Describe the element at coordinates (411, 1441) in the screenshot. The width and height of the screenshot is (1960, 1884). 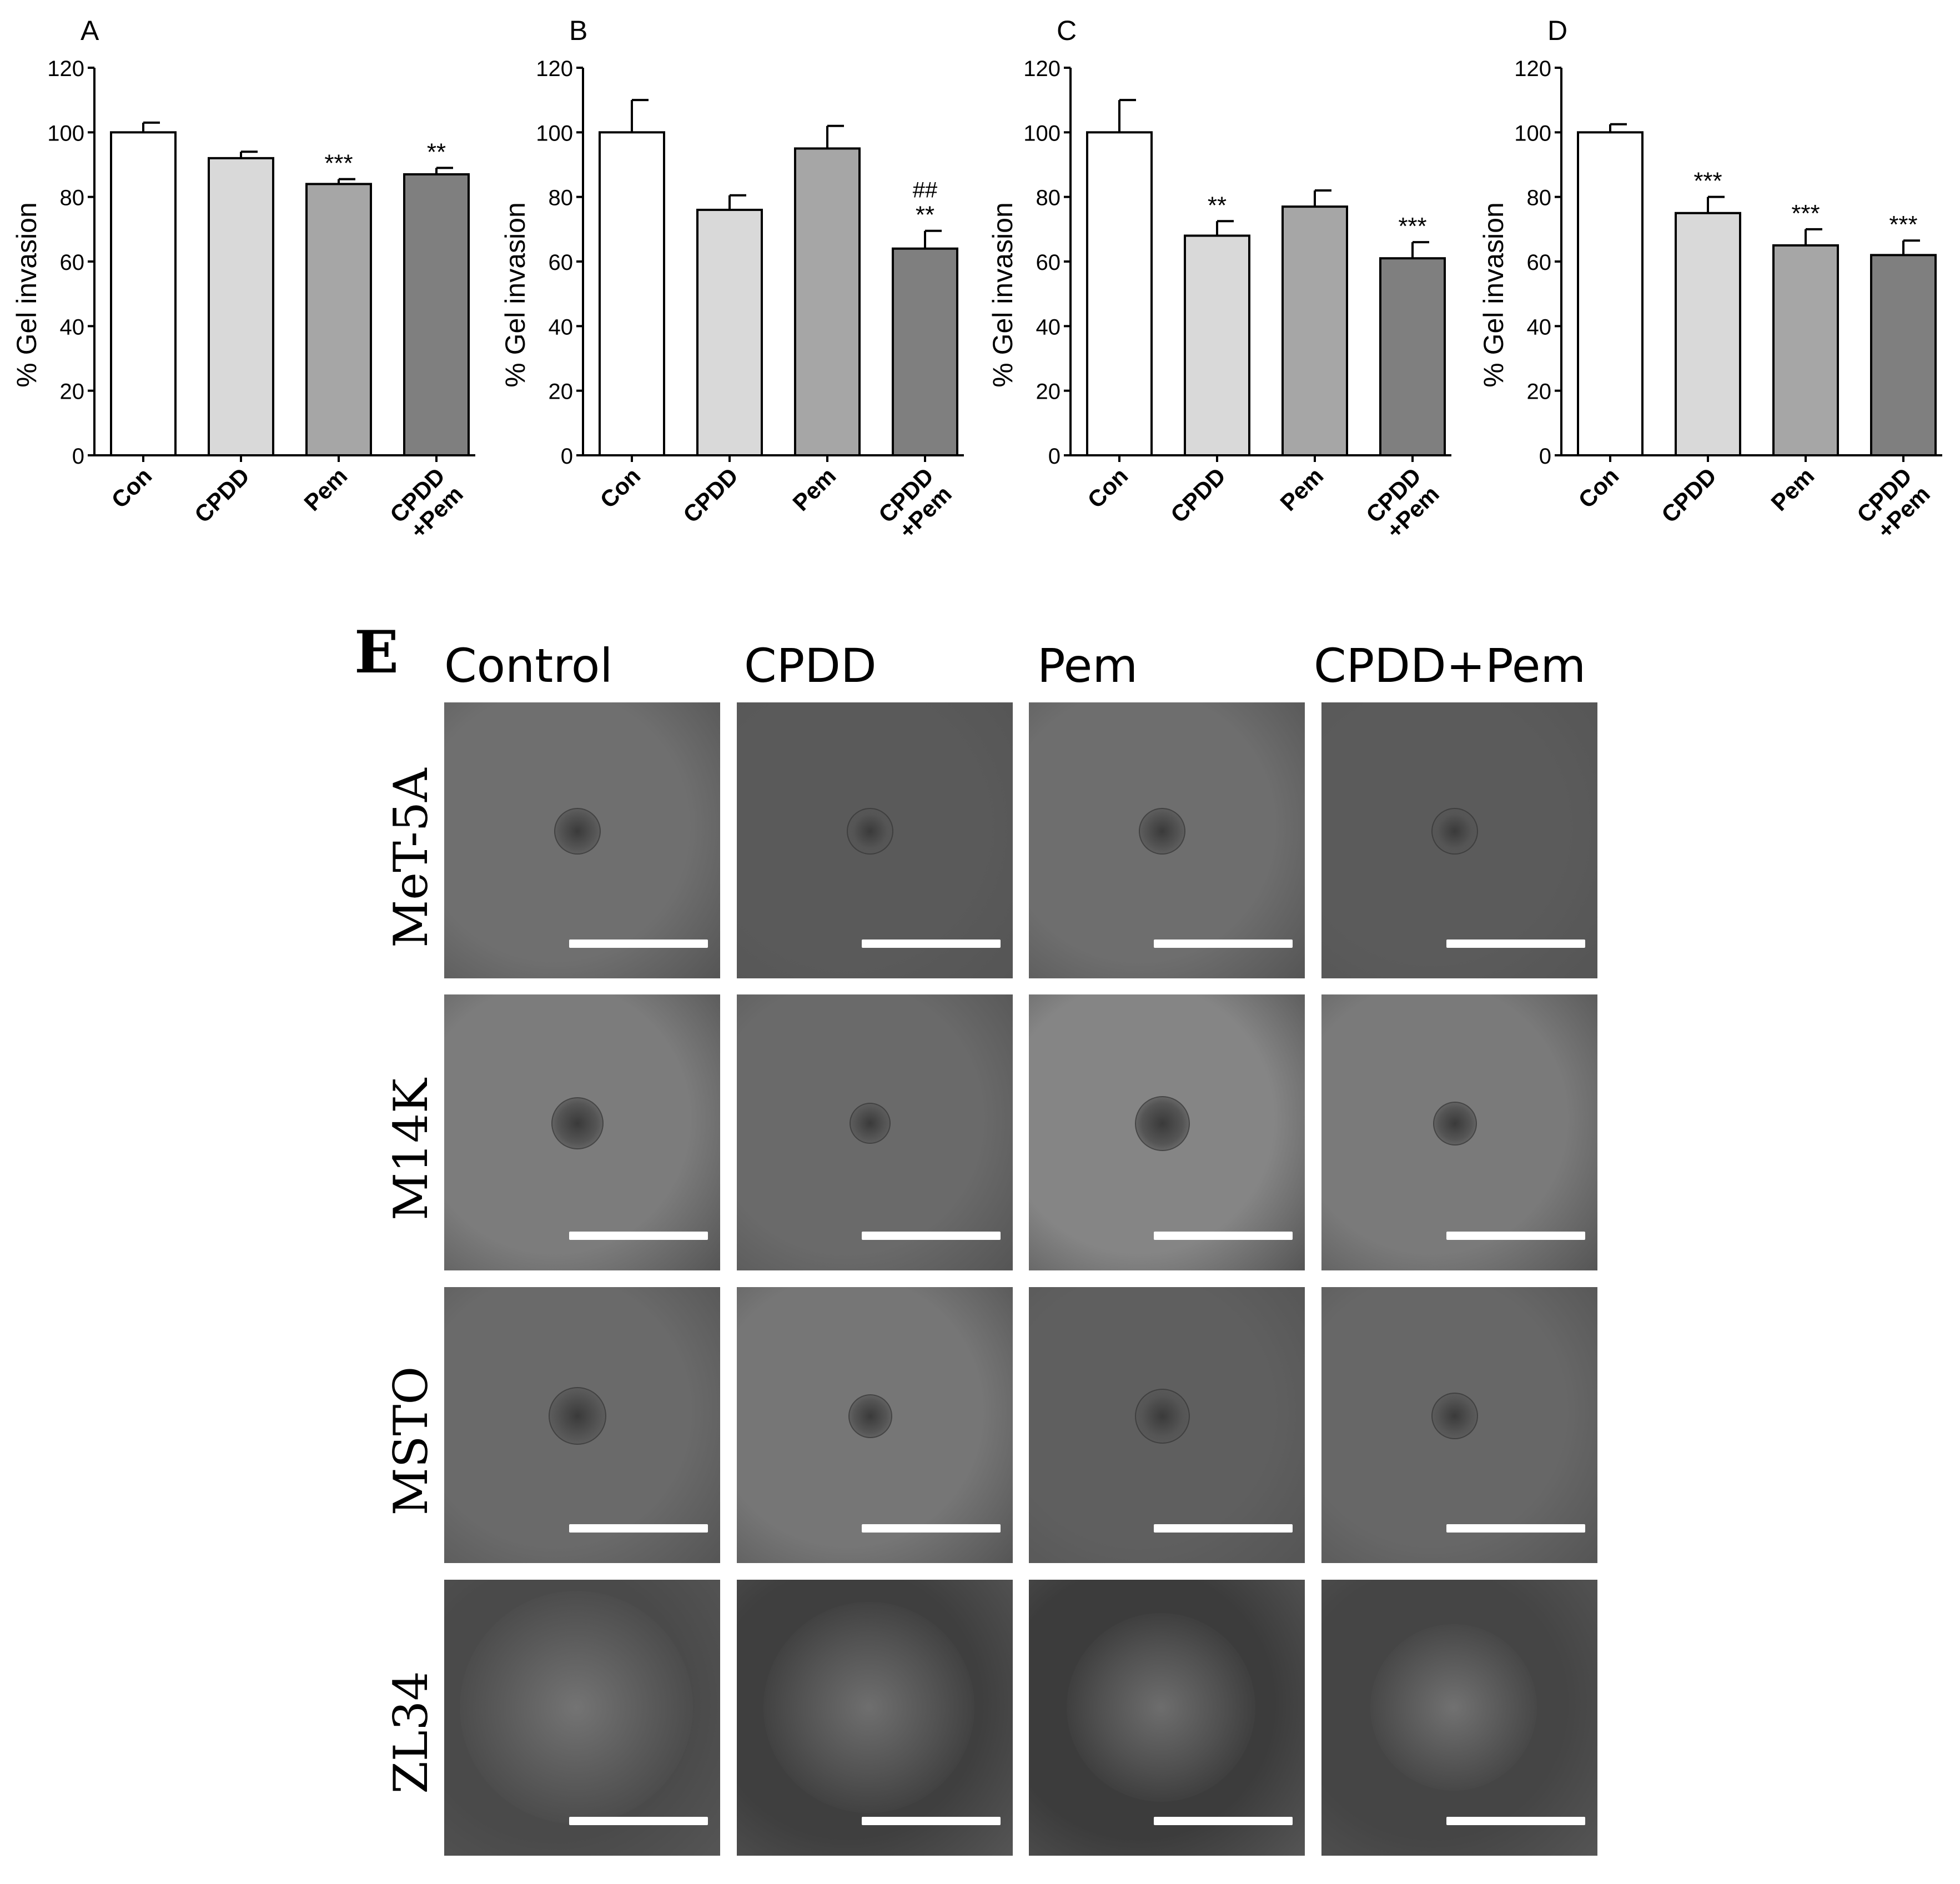
I see `row-label-msto: MSTO` at that location.